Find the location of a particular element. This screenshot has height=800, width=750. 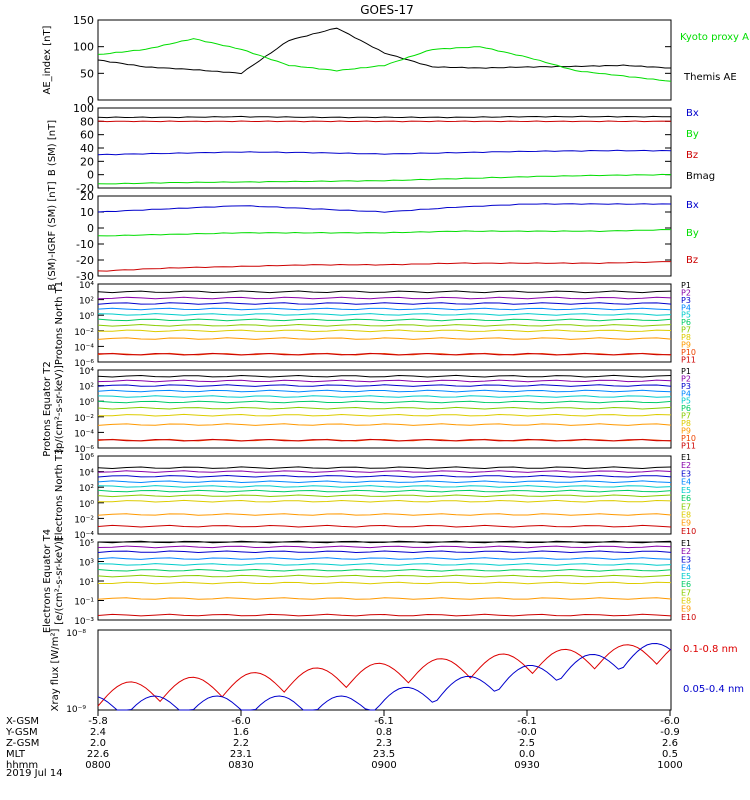

channel-line-p9 is located at coordinates (384, 338).